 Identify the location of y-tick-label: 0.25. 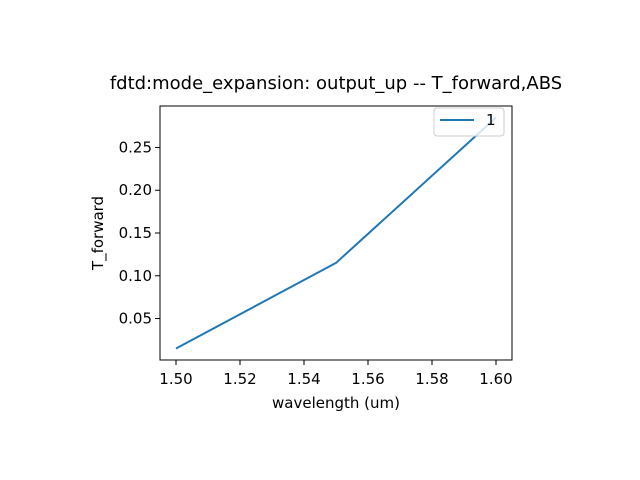
(135, 147).